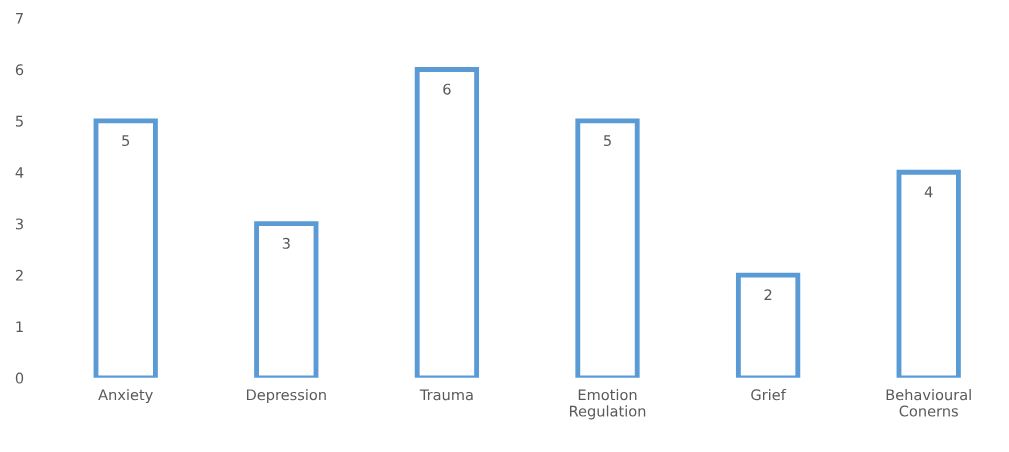 The height and width of the screenshot is (452, 1009). Describe the element at coordinates (19, 18) in the screenshot. I see `y-tick-label: 7` at that location.